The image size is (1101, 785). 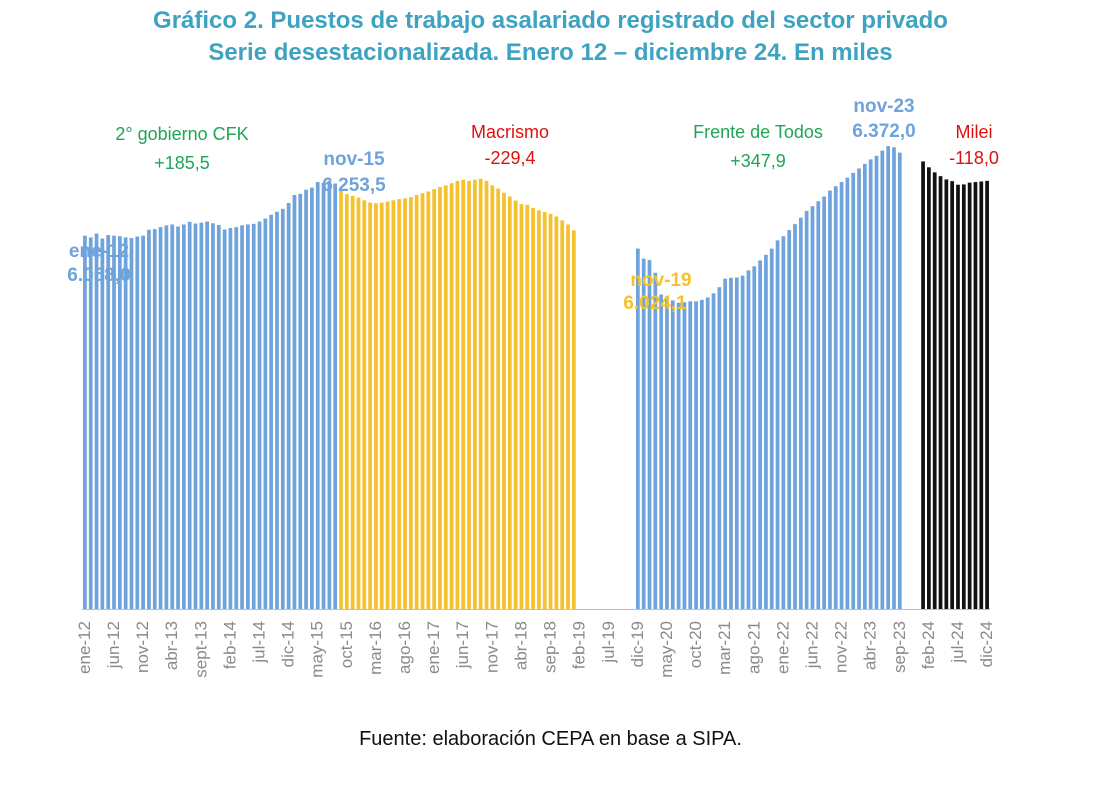 I want to click on annotation-fdt-peak-value: 6.372,0, so click(x=883, y=131).